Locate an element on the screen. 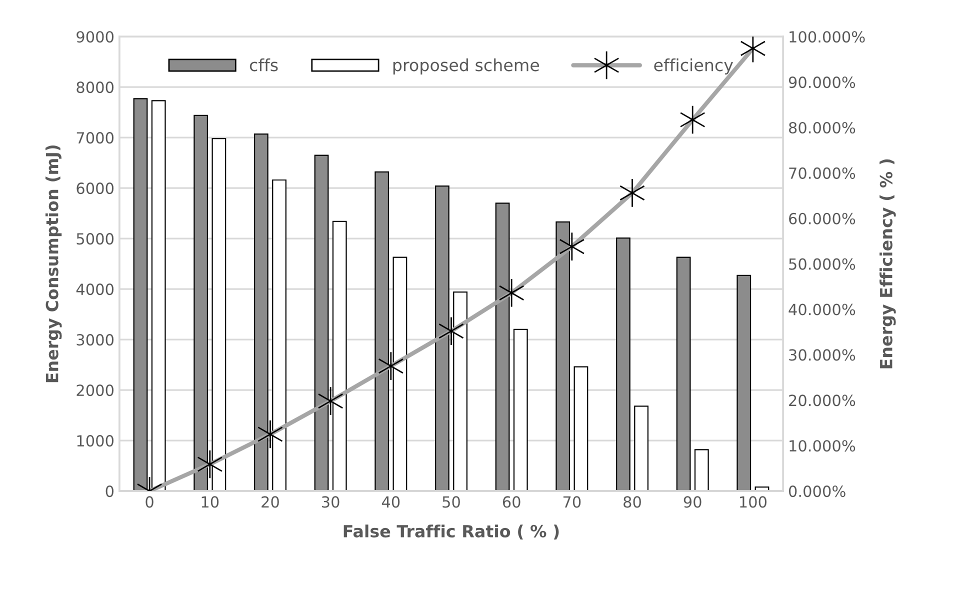 Image resolution: width=955 pixels, height=610 pixels. y-tick-label: 1000 is located at coordinates (95, 441).